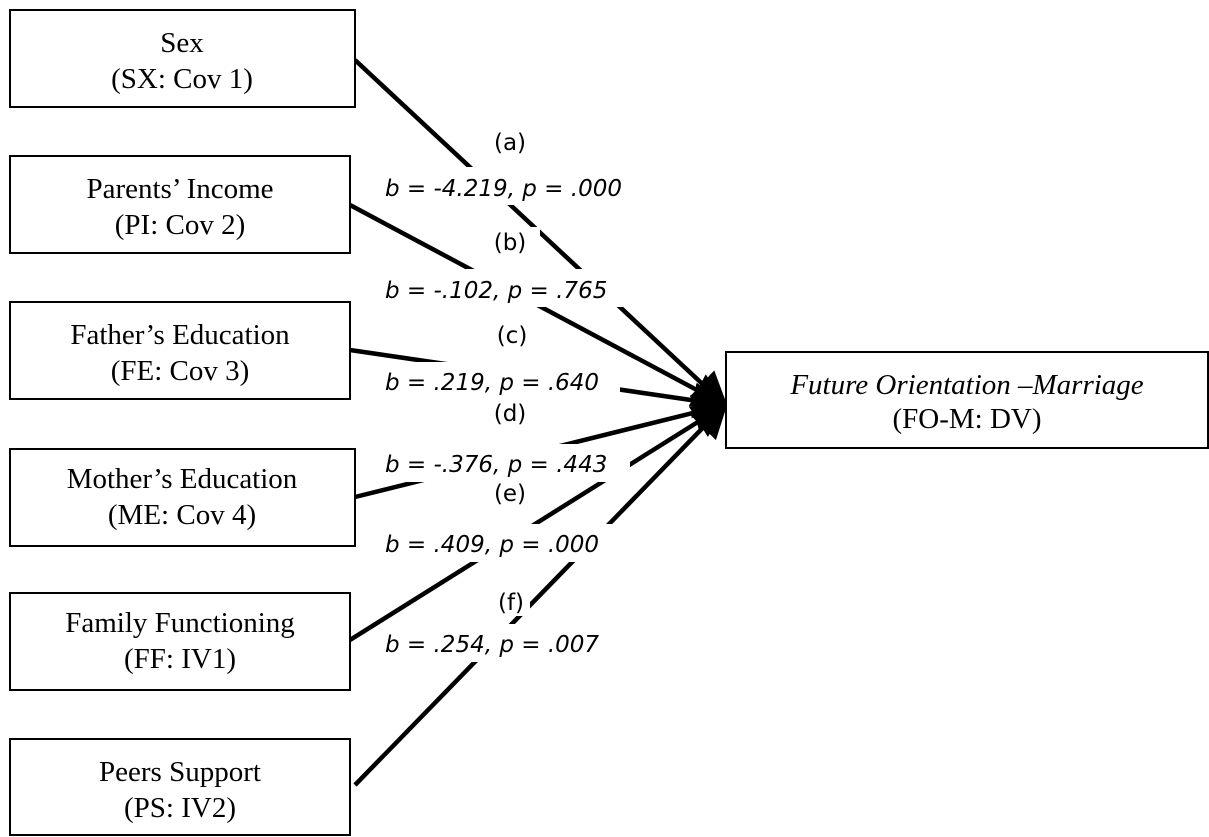  What do you see at coordinates (180, 371) in the screenshot?
I see `predictor-code: (FE: Cov 3)` at bounding box center [180, 371].